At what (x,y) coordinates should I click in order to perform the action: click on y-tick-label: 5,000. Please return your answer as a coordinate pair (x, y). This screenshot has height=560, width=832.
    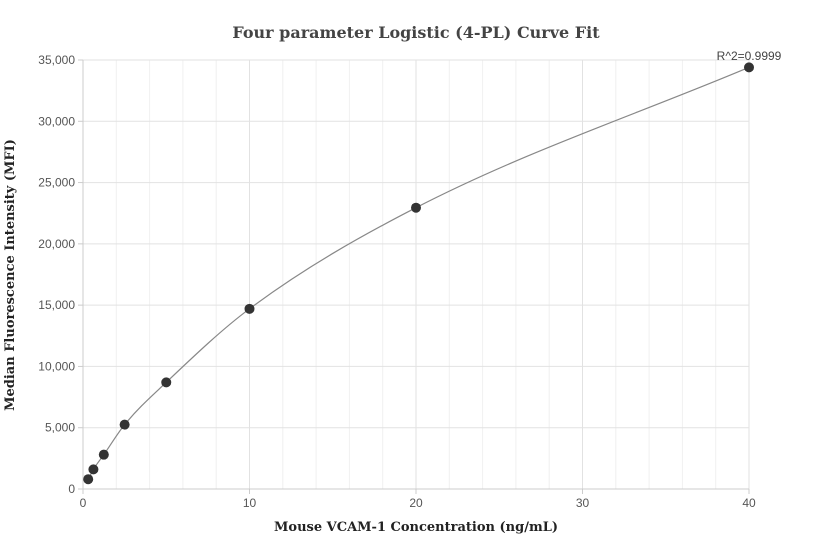
    Looking at the image, I should click on (60, 428).